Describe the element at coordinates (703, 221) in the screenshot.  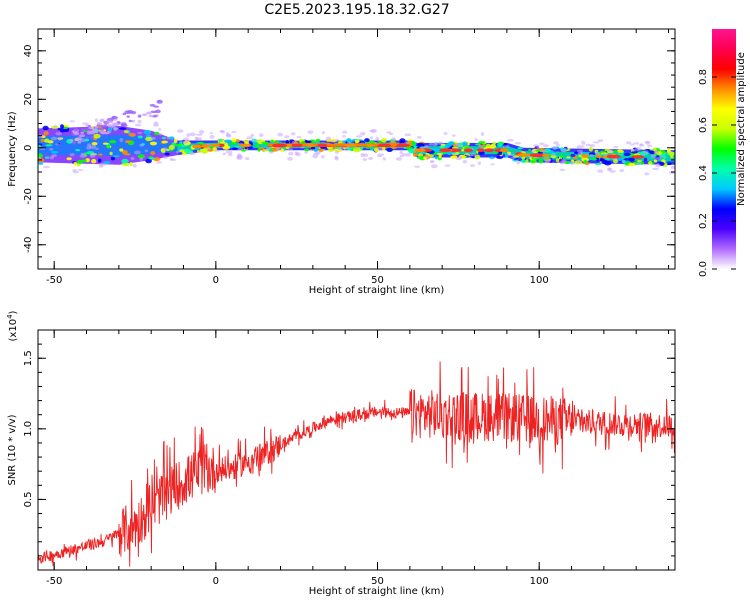
I see `colorbar-tick-label: 0.2` at that location.